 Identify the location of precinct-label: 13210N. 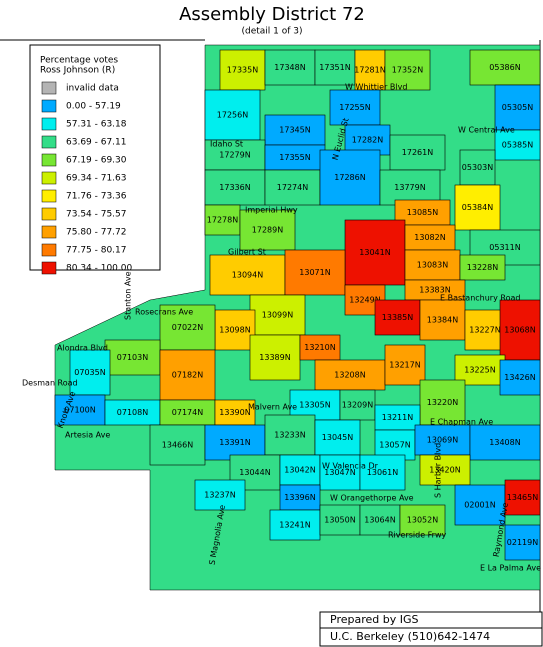
(319, 347).